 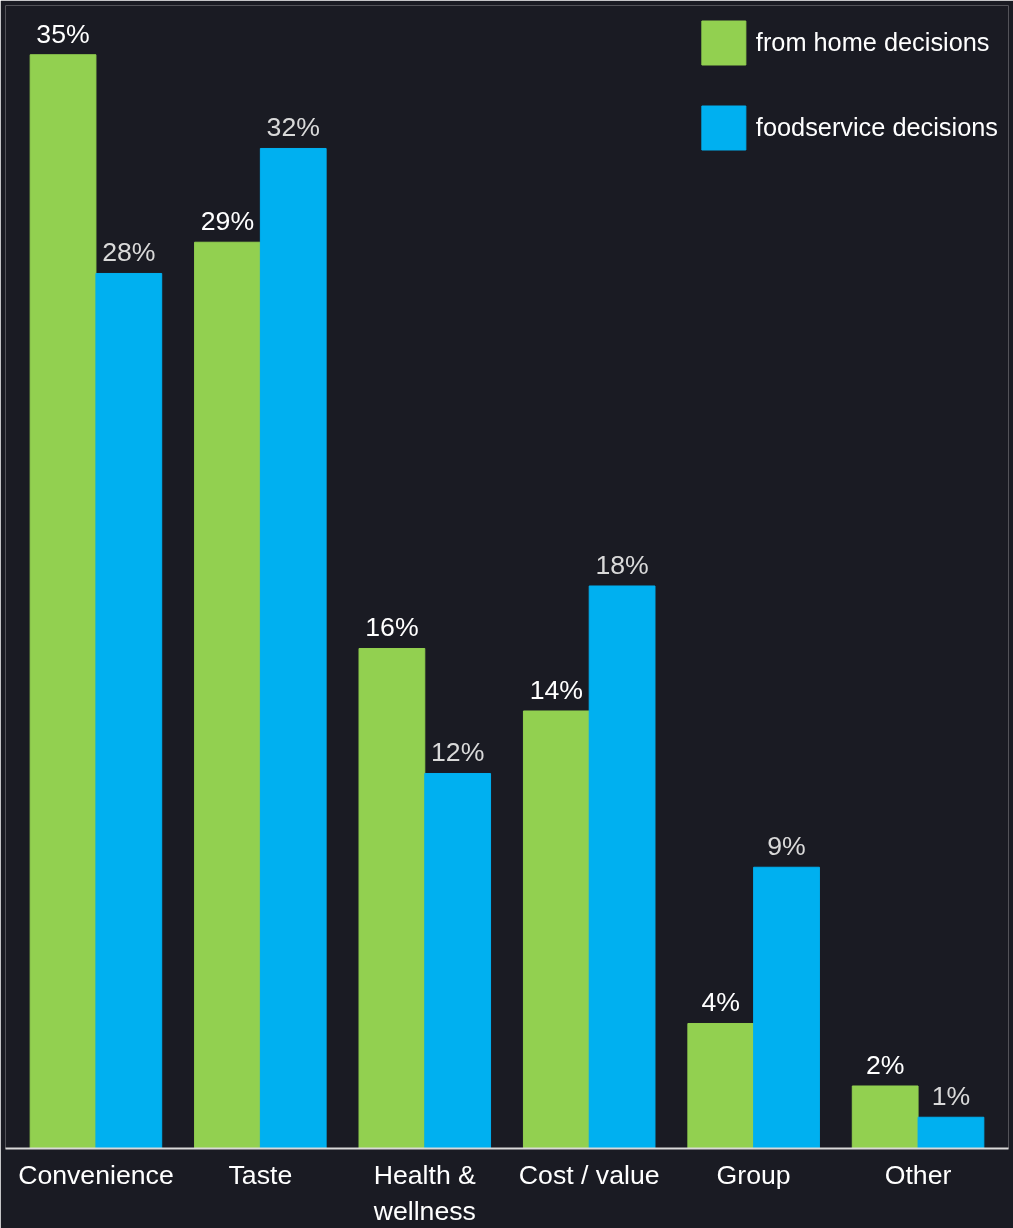 I want to click on x-tick-label: Taste, so click(x=260, y=1174).